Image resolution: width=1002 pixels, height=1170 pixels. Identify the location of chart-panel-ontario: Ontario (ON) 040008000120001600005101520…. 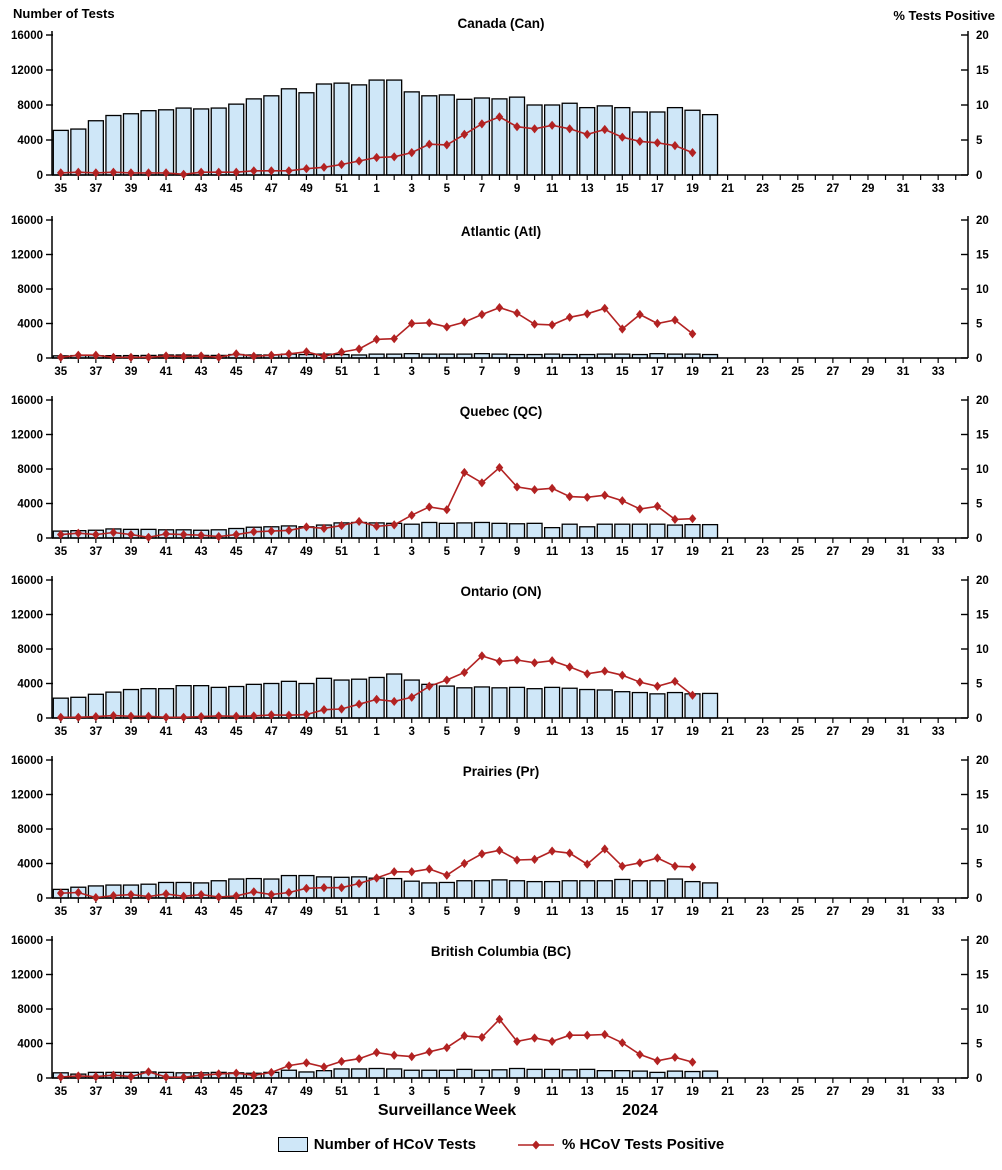
(500, 655).